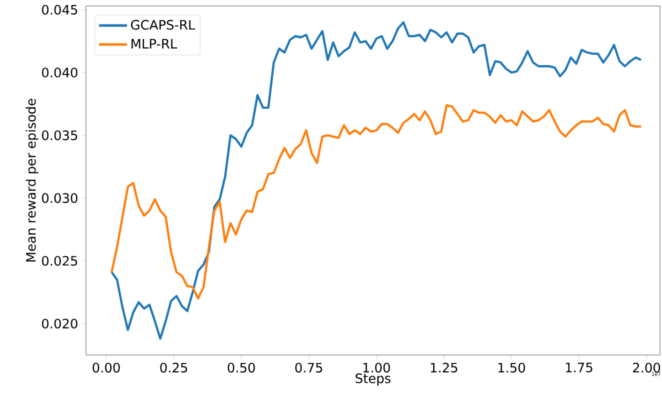  What do you see at coordinates (60, 9) in the screenshot?
I see `y-tick-label: 0.045` at bounding box center [60, 9].